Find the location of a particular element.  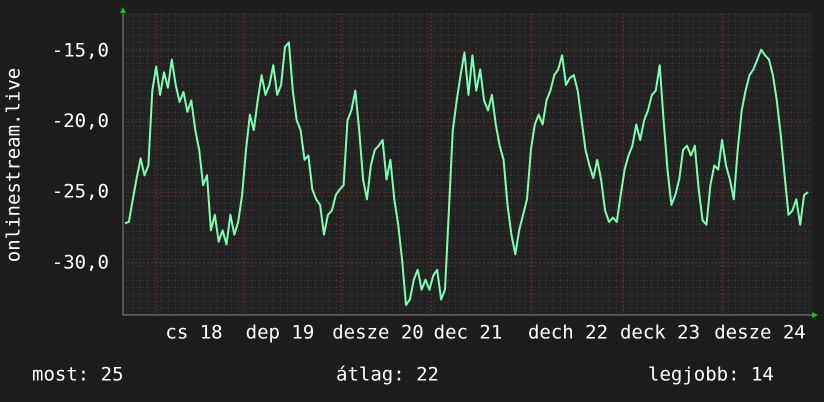

y-tick-label: -25,0 is located at coordinates (80, 192).